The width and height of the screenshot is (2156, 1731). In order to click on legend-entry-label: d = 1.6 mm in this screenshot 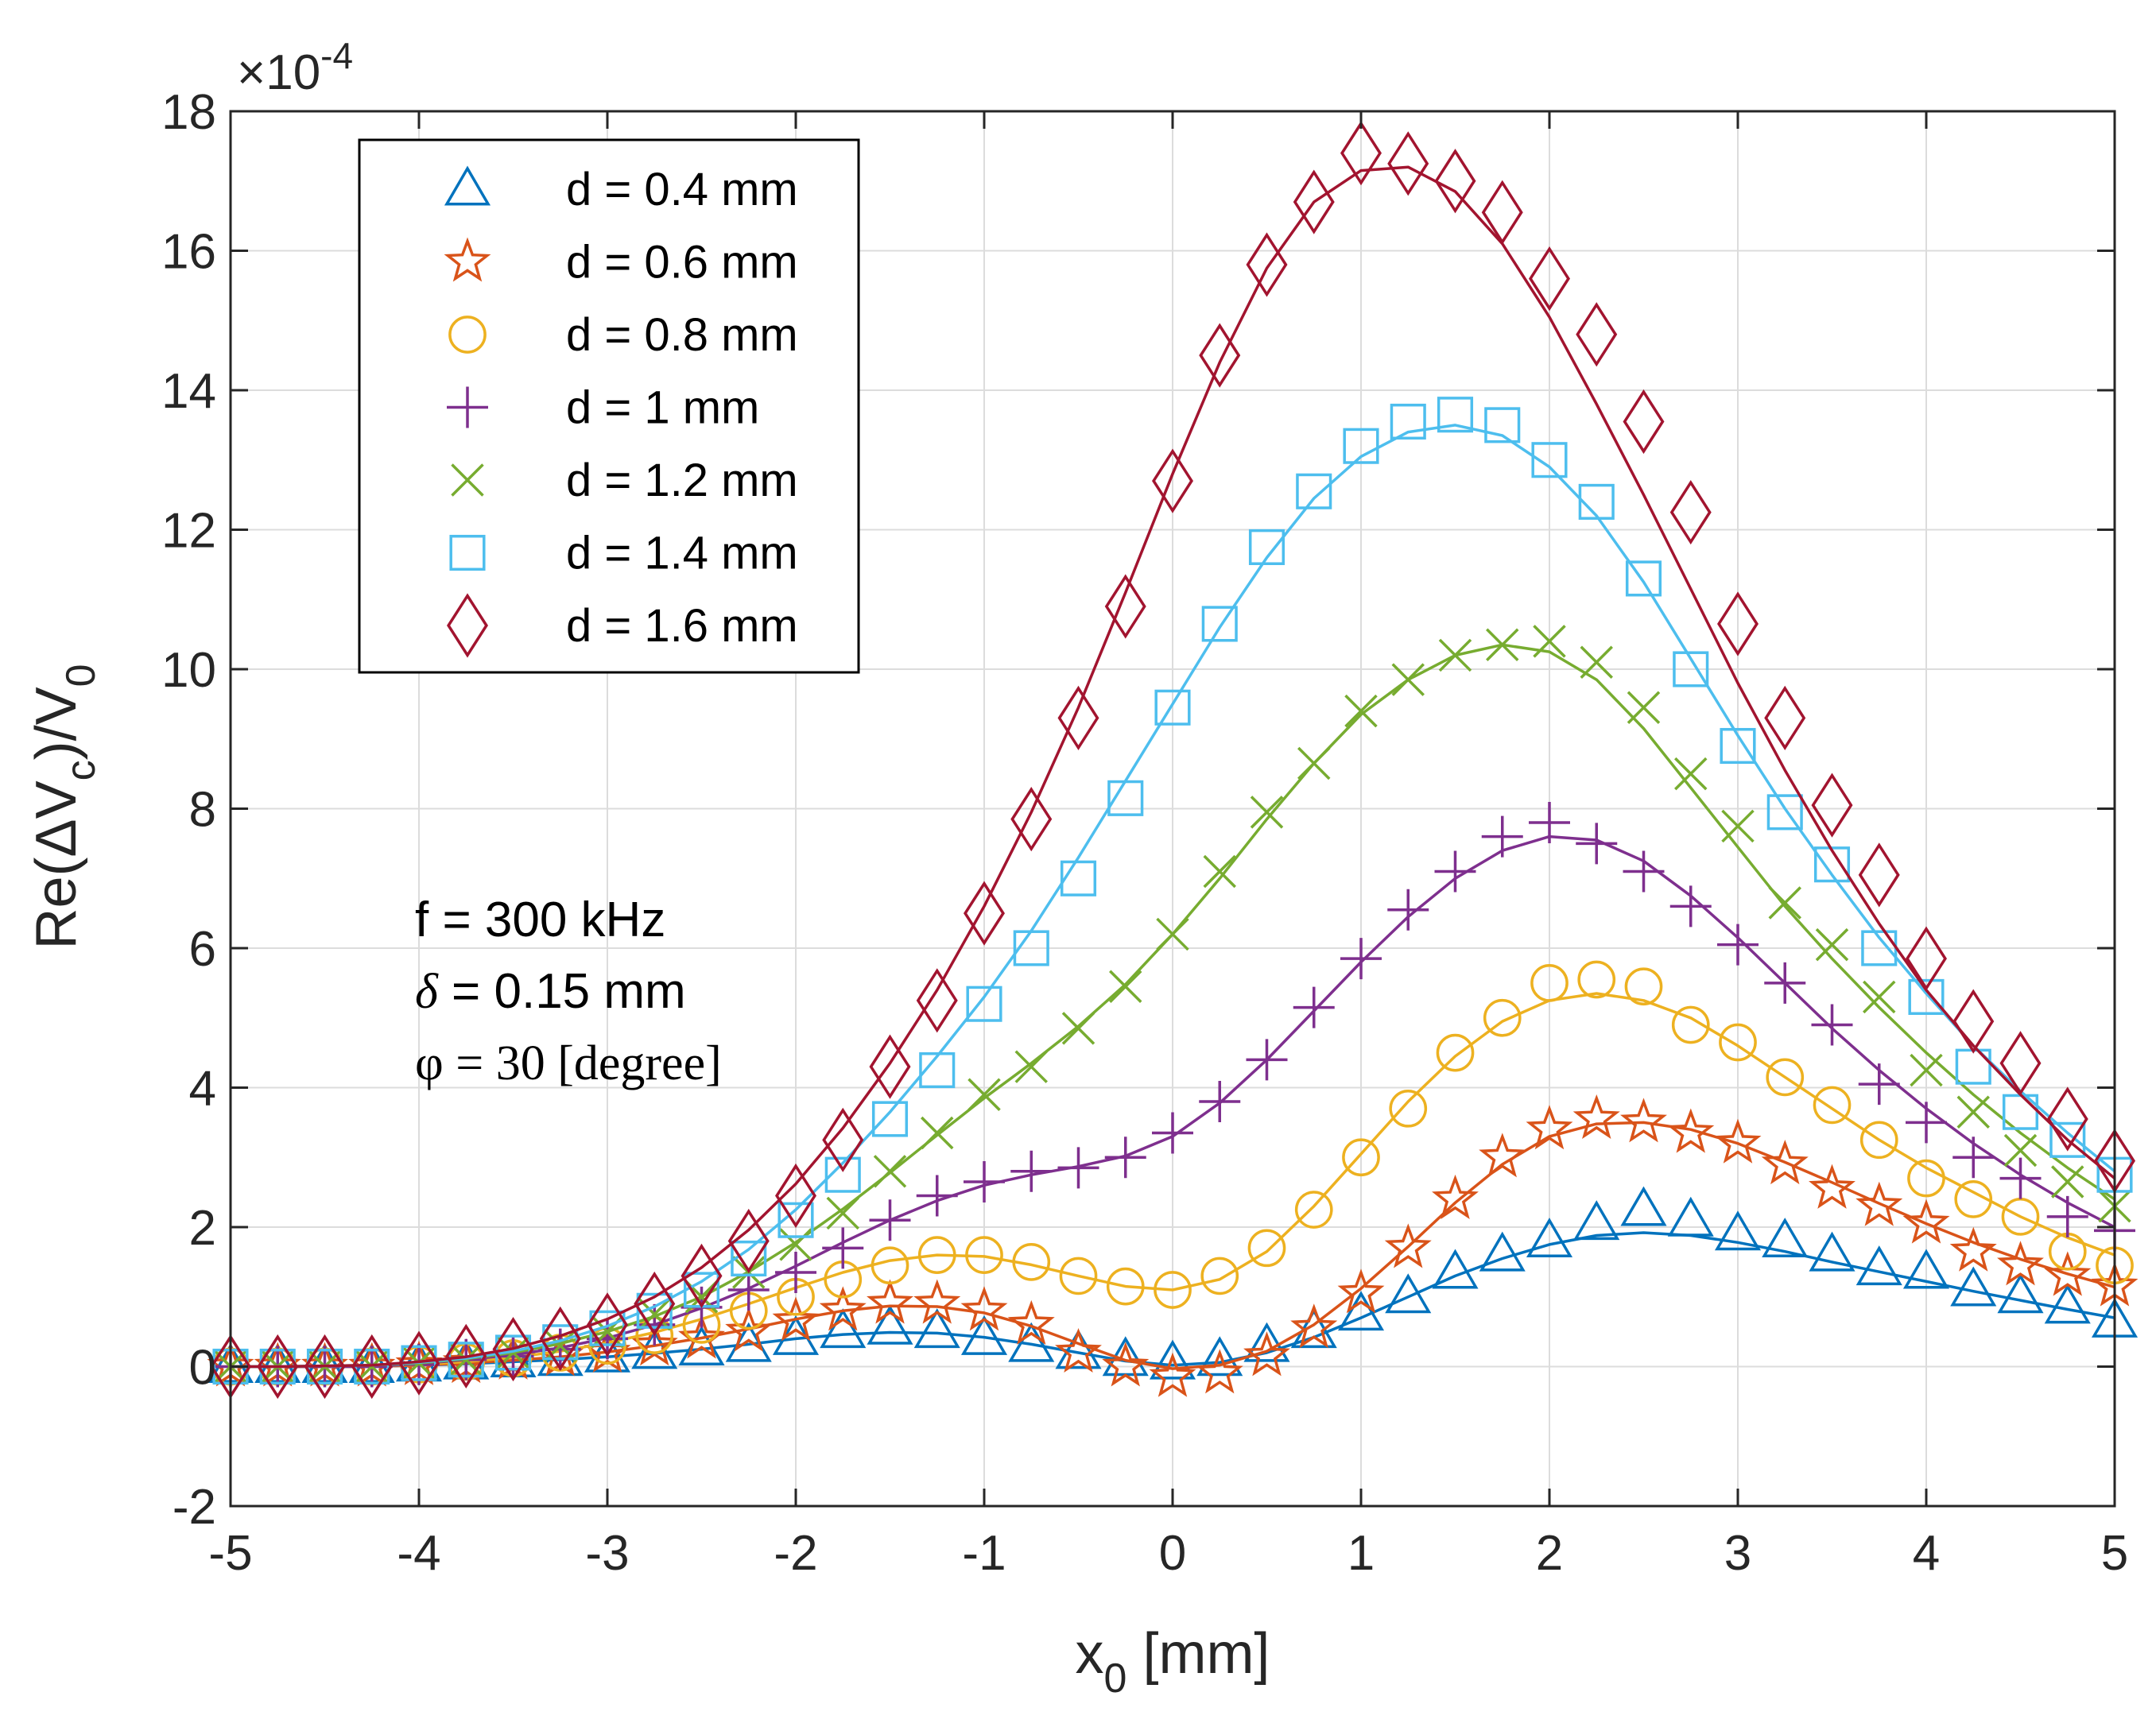, I will do `click(682, 626)`.